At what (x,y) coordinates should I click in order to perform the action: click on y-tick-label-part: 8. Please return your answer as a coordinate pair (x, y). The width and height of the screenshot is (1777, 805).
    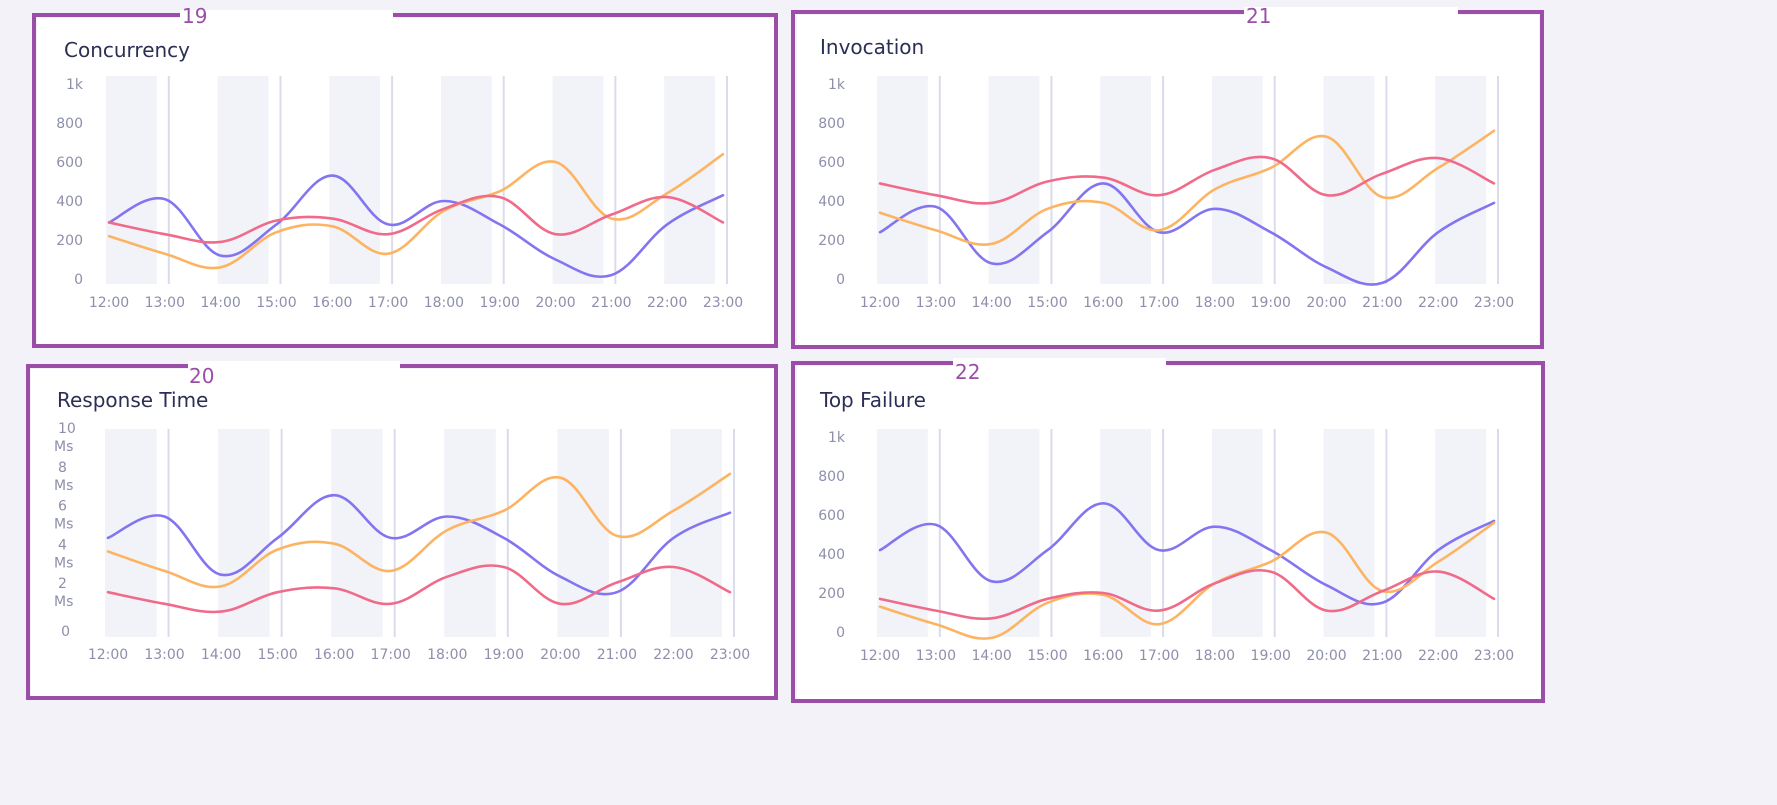
    Looking at the image, I should click on (62, 468).